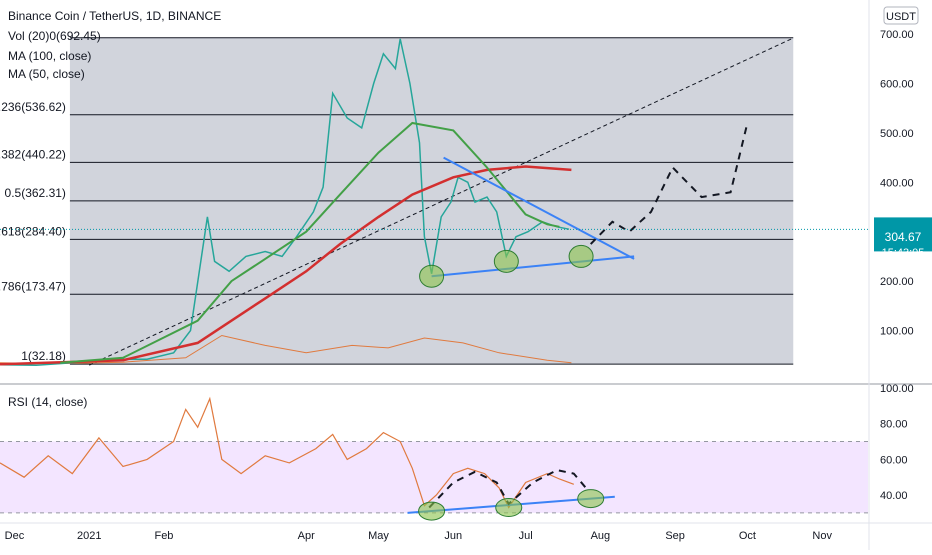 This screenshot has height=555, width=932. I want to click on y-tick-label: 400.00, so click(897, 183).